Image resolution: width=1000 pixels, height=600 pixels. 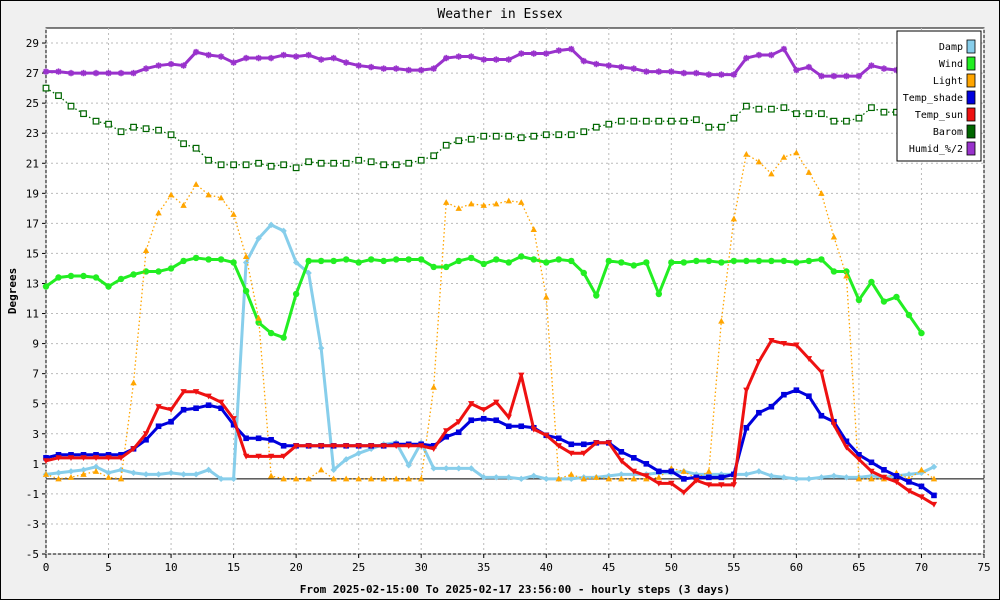 What do you see at coordinates (32, 163) in the screenshot?
I see `y-tick-label: 21` at bounding box center [32, 163].